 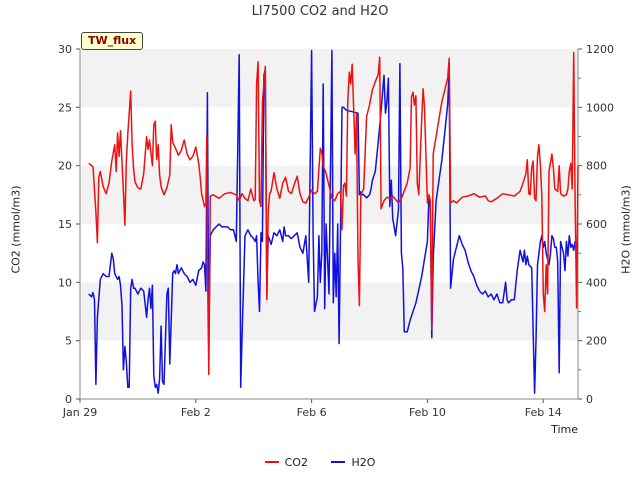 I want to click on y-tick-label-left: 25, so click(x=65, y=107).